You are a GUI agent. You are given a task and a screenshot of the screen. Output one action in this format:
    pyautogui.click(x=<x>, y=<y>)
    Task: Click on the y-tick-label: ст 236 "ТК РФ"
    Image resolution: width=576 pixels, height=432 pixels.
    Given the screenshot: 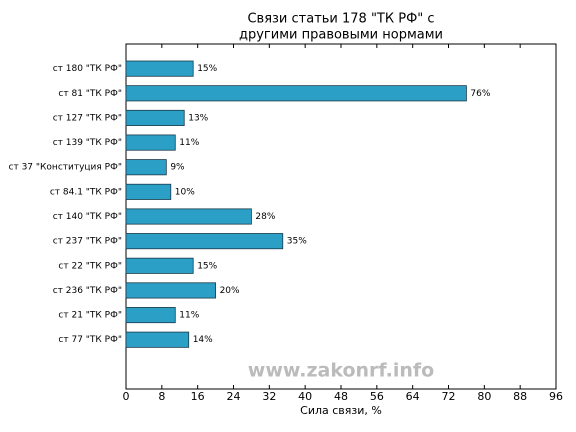 What is the action you would take?
    pyautogui.click(x=87, y=291)
    